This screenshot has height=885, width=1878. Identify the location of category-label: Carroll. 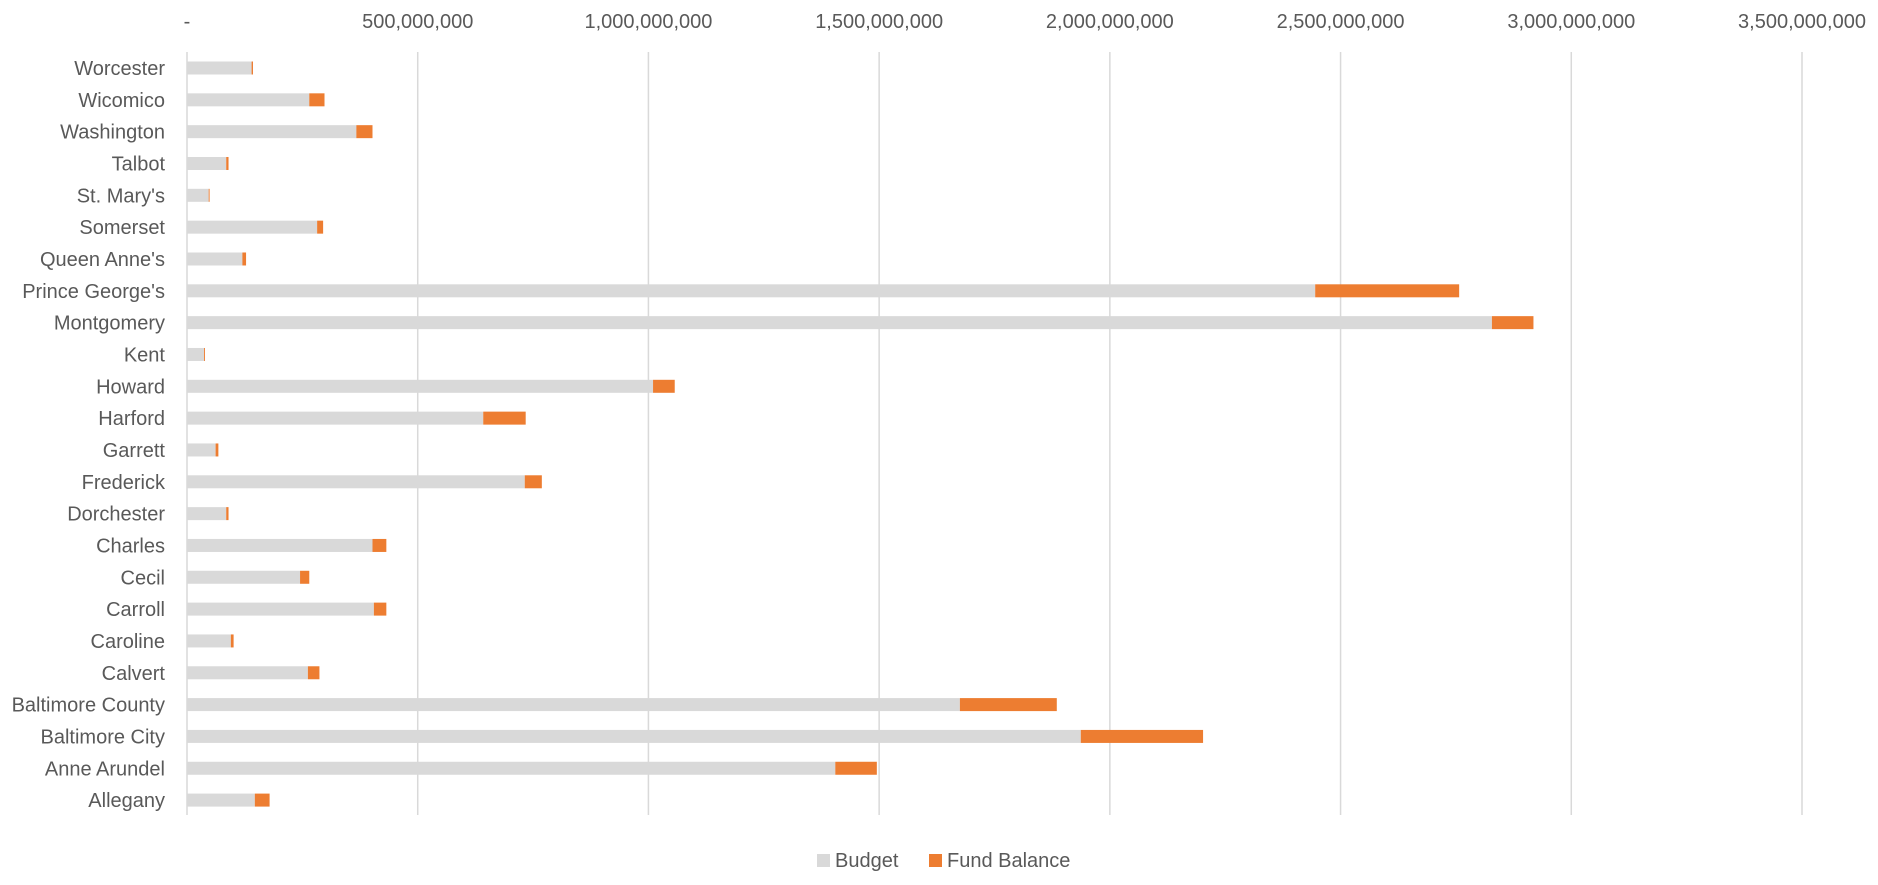
(135, 610).